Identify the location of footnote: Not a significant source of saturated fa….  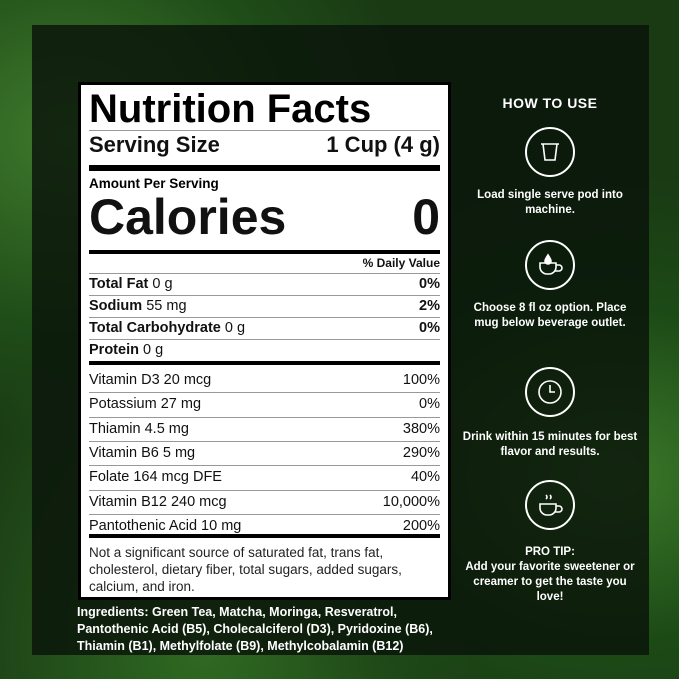
(245, 569).